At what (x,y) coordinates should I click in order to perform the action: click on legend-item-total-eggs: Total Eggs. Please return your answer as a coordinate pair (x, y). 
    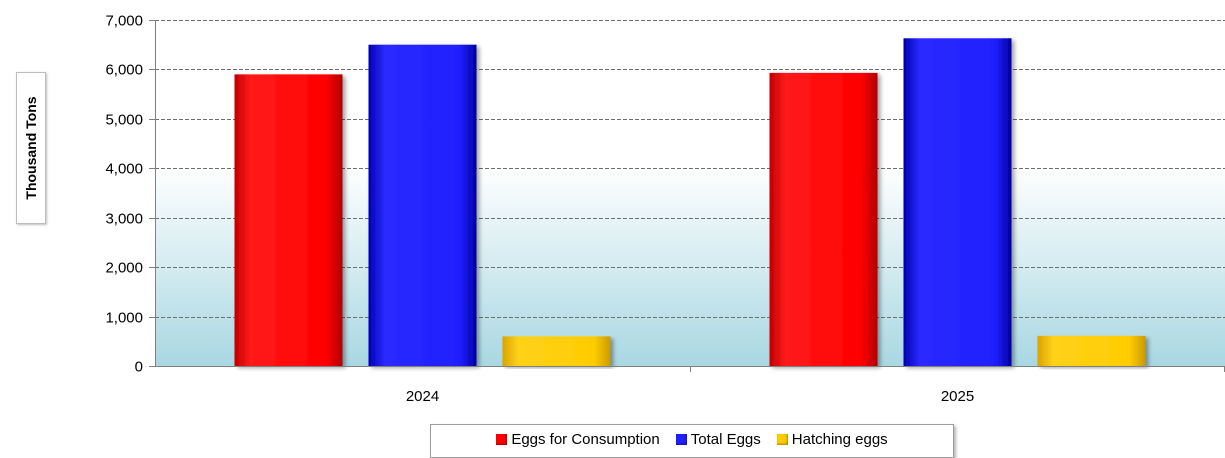
    Looking at the image, I should click on (718, 439).